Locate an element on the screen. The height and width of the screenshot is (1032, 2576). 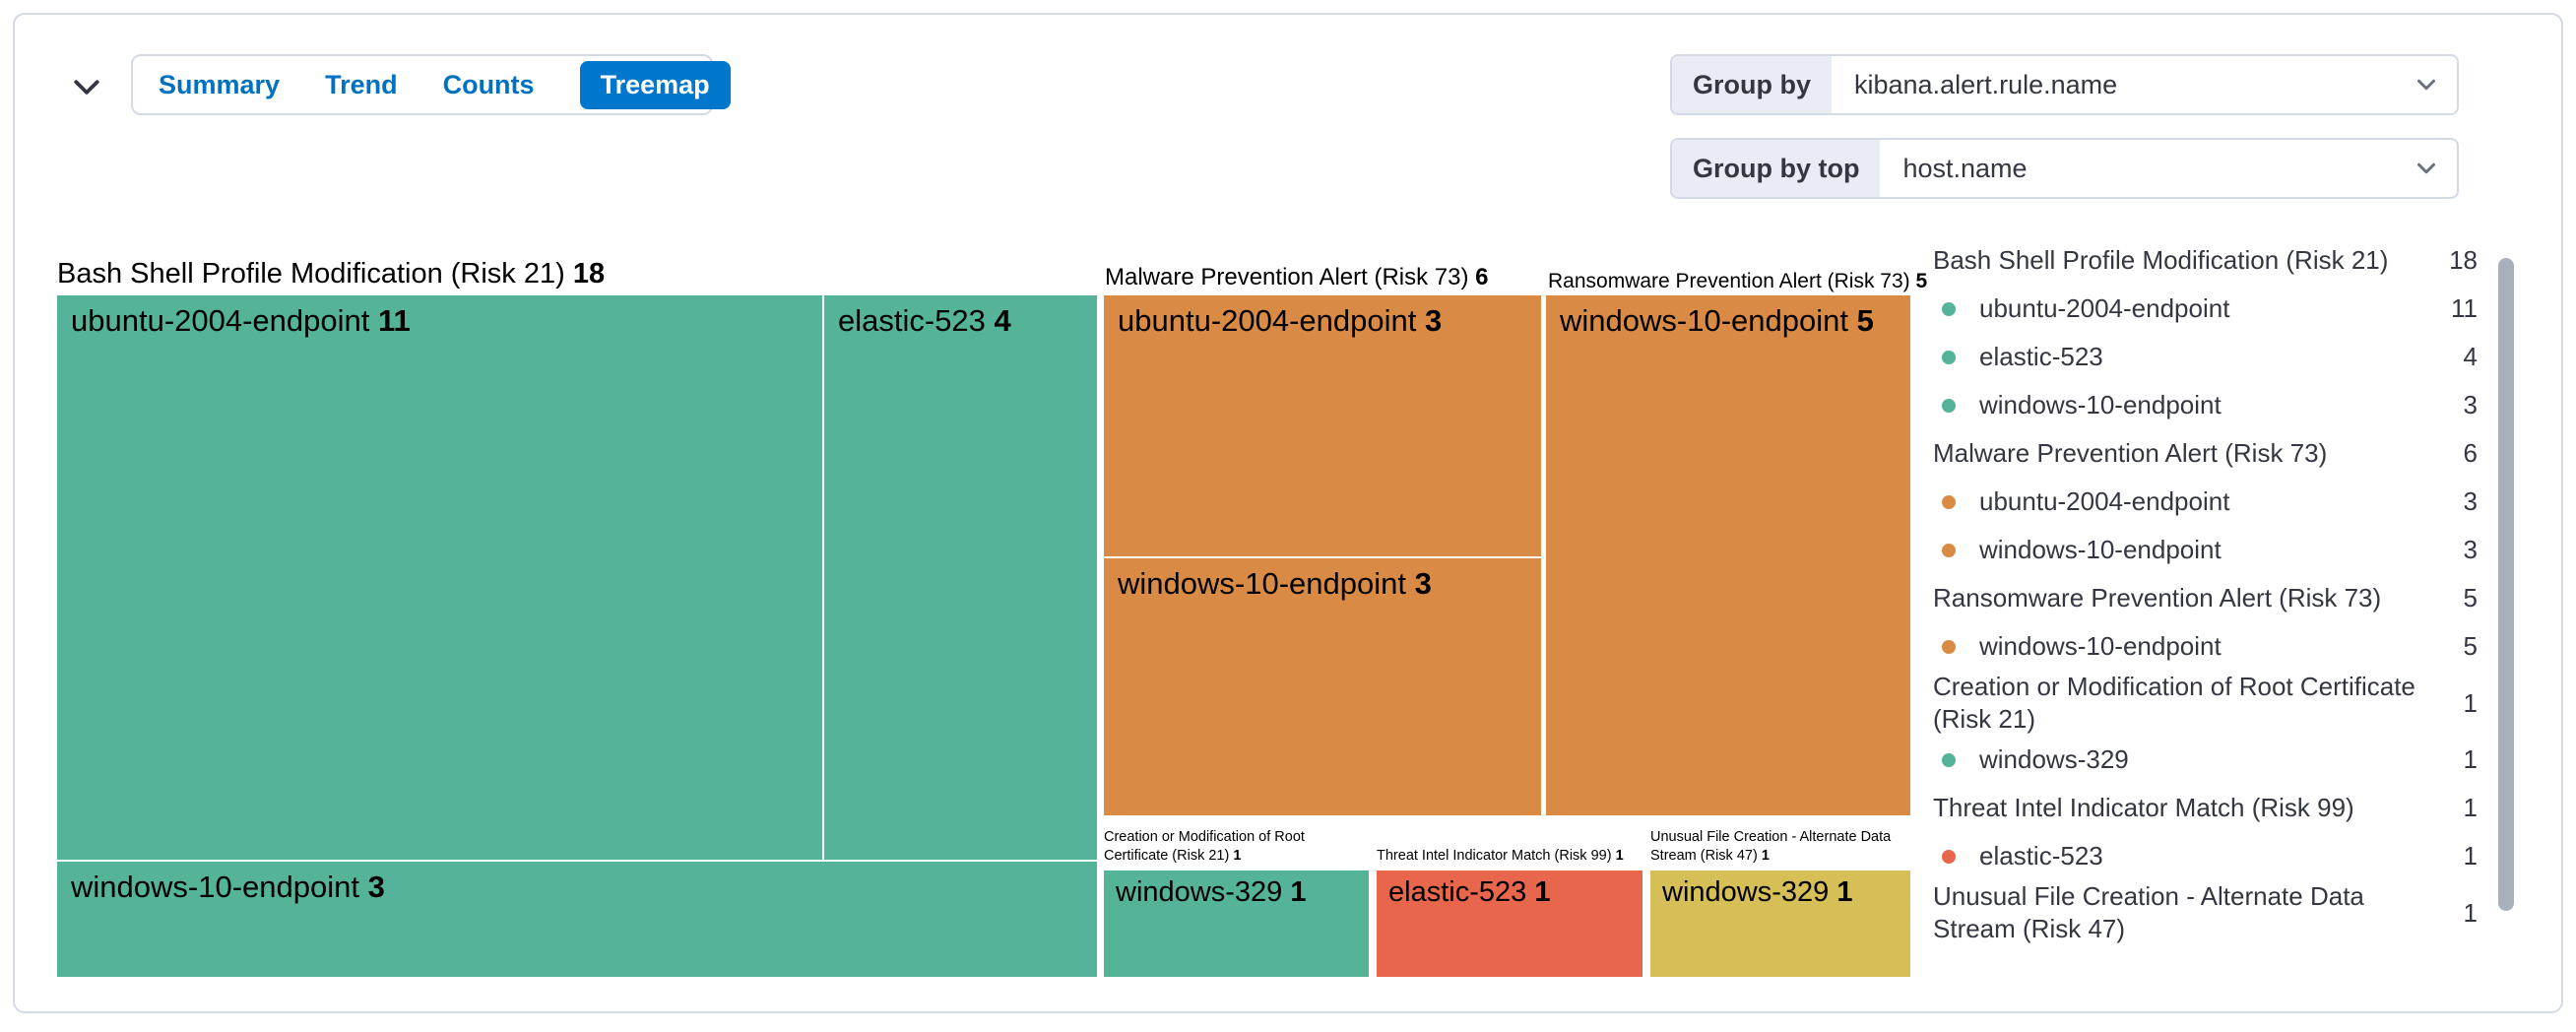
view-tabs: Summary Trend Counts Treemap is located at coordinates (431, 84).